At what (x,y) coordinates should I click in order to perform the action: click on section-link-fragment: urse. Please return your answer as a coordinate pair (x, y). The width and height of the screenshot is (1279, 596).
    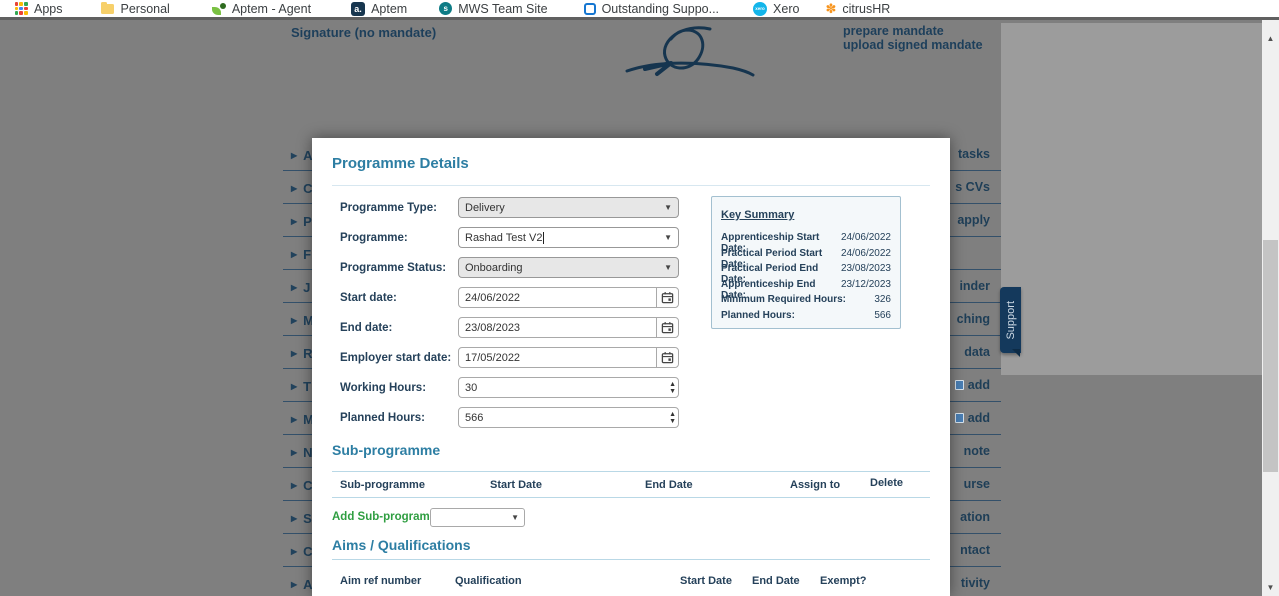
    Looking at the image, I should click on (976, 484).